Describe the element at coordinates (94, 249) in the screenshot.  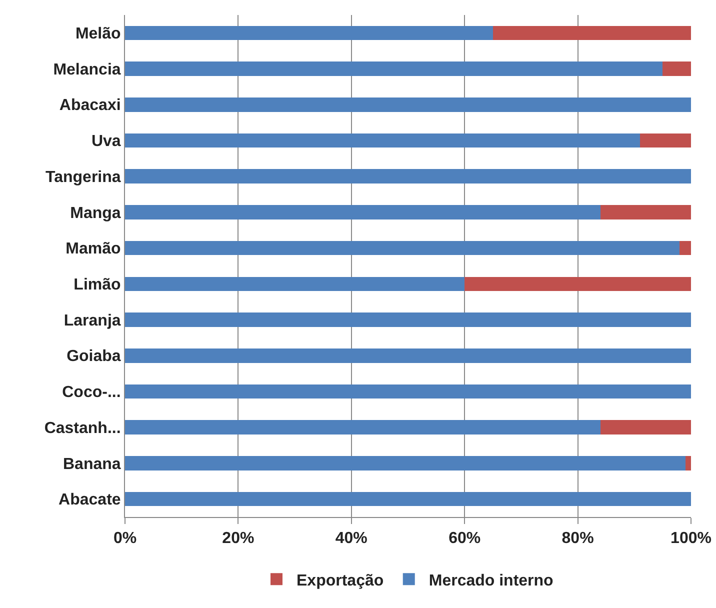
I see `y-tick-label: Mamão` at that location.